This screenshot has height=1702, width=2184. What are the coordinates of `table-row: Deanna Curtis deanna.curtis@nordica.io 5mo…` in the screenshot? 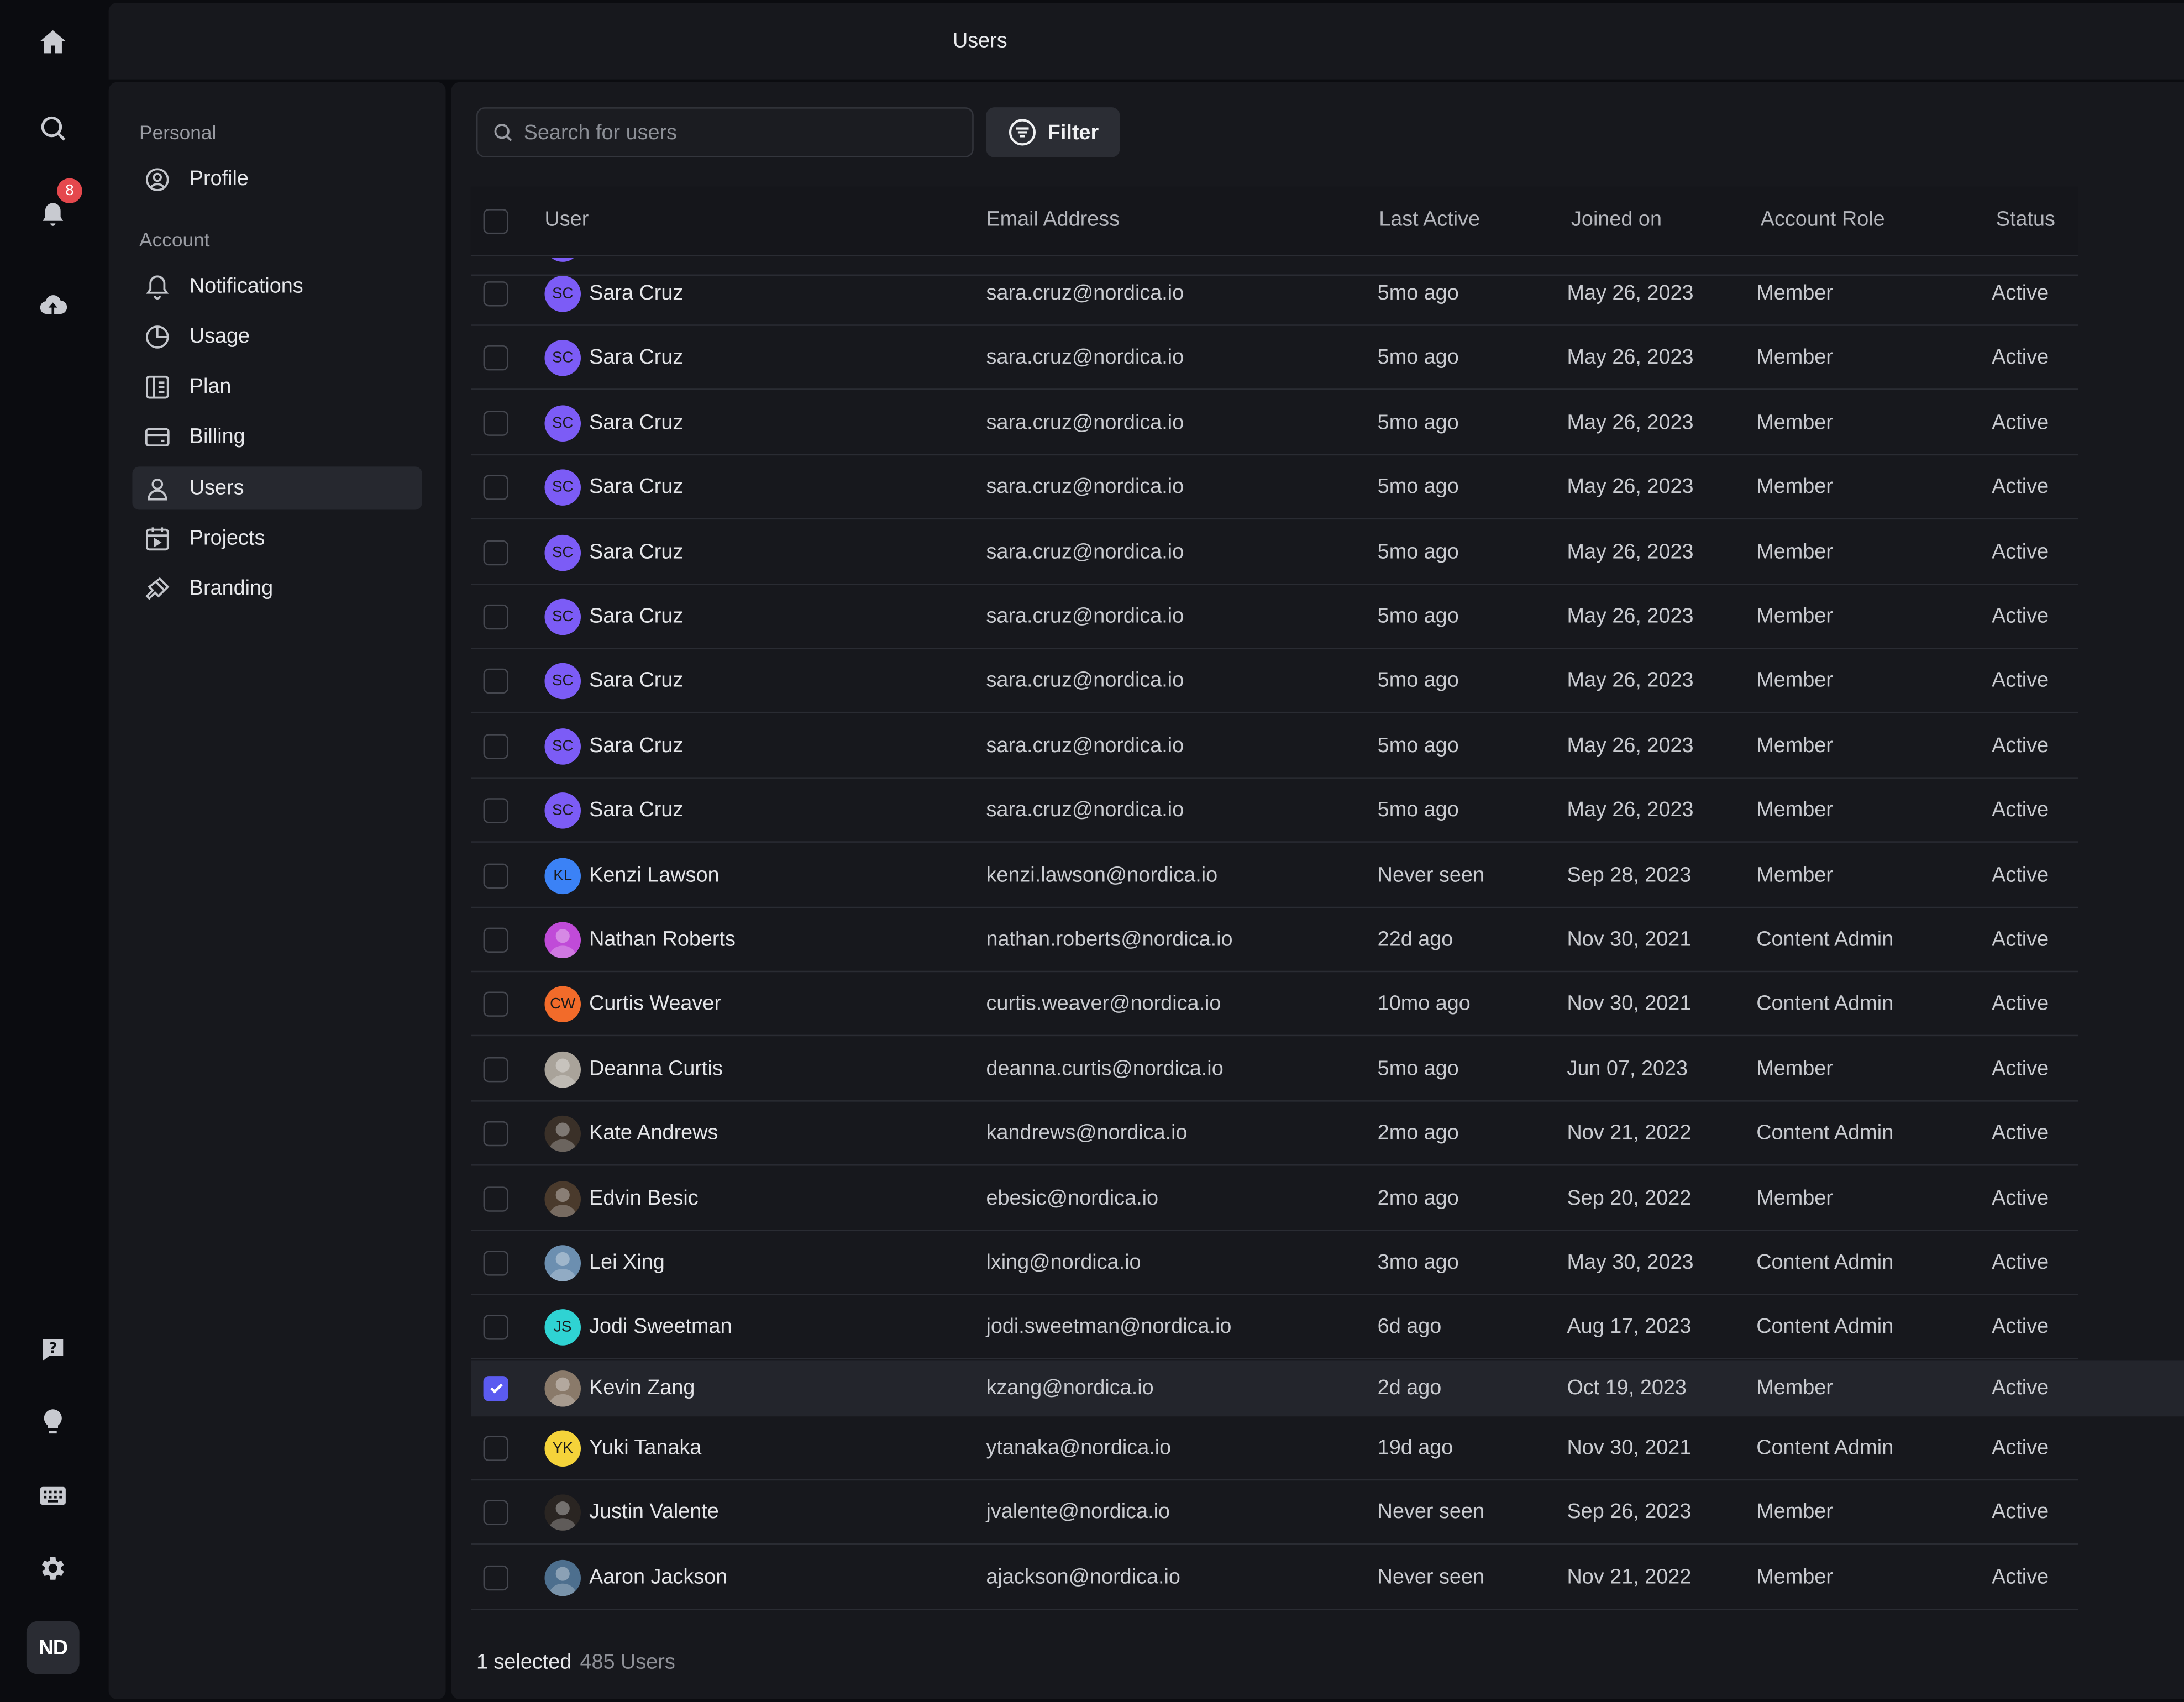 It's located at (1274, 1069).